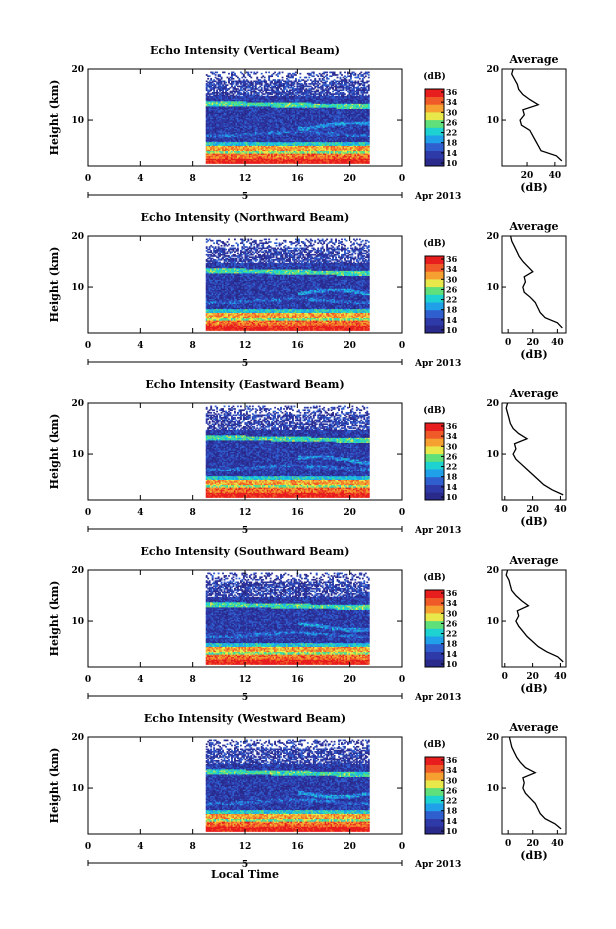  Describe the element at coordinates (245, 874) in the screenshot. I see `x-axis-label: Local Time` at that location.